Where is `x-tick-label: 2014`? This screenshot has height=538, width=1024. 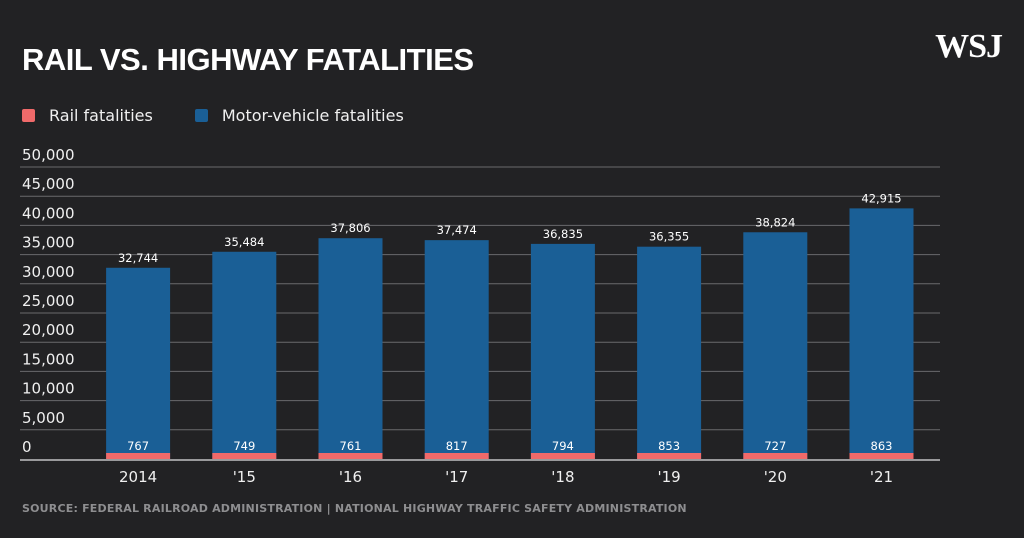
x-tick-label: 2014 is located at coordinates (138, 477).